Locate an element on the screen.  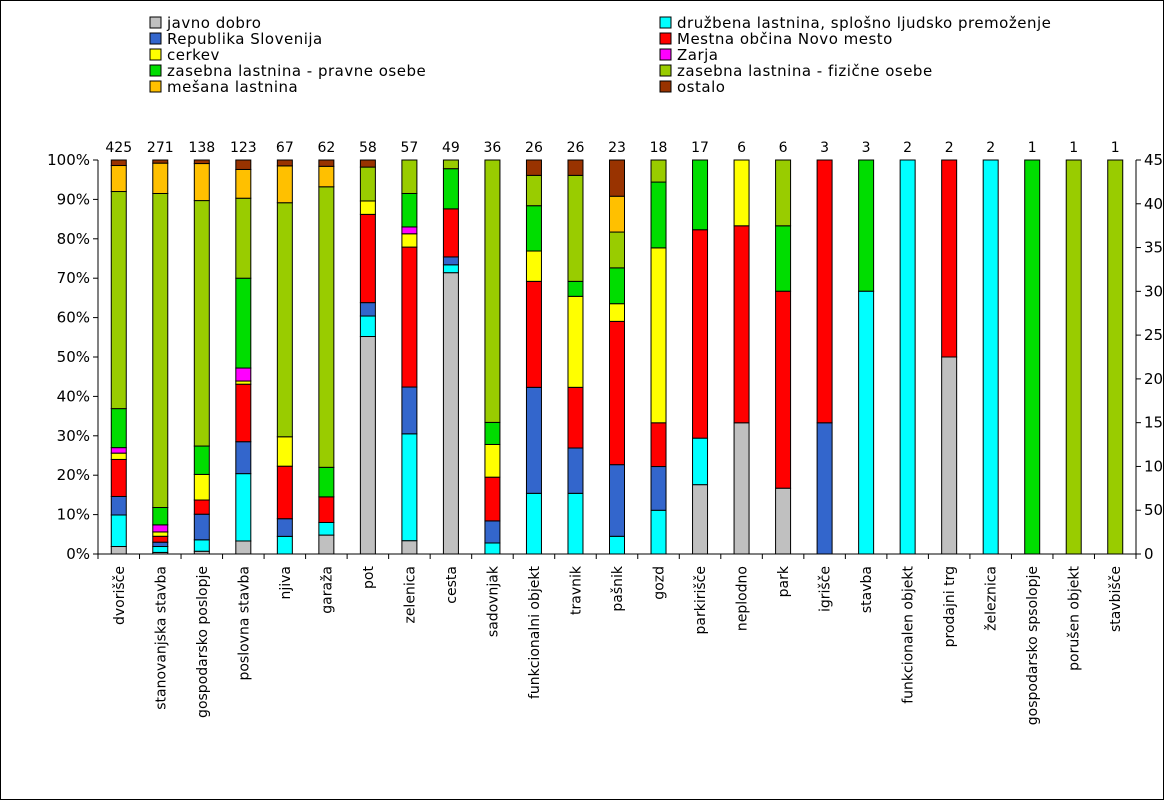
left-tick-label-6: 60% is located at coordinates (73, 318).